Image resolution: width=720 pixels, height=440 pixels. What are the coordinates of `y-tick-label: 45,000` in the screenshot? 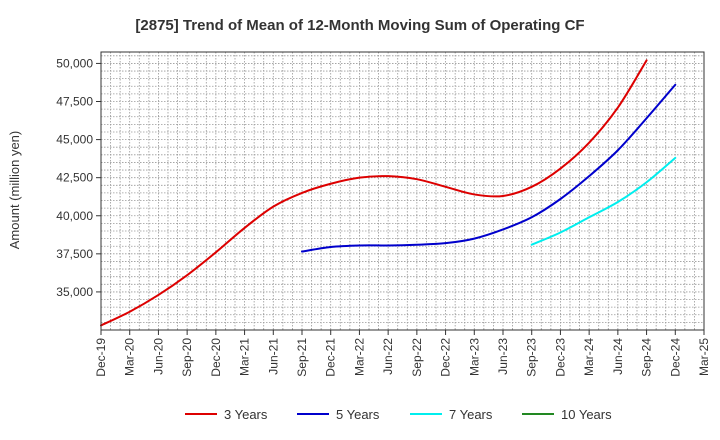 It's located at (74, 140).